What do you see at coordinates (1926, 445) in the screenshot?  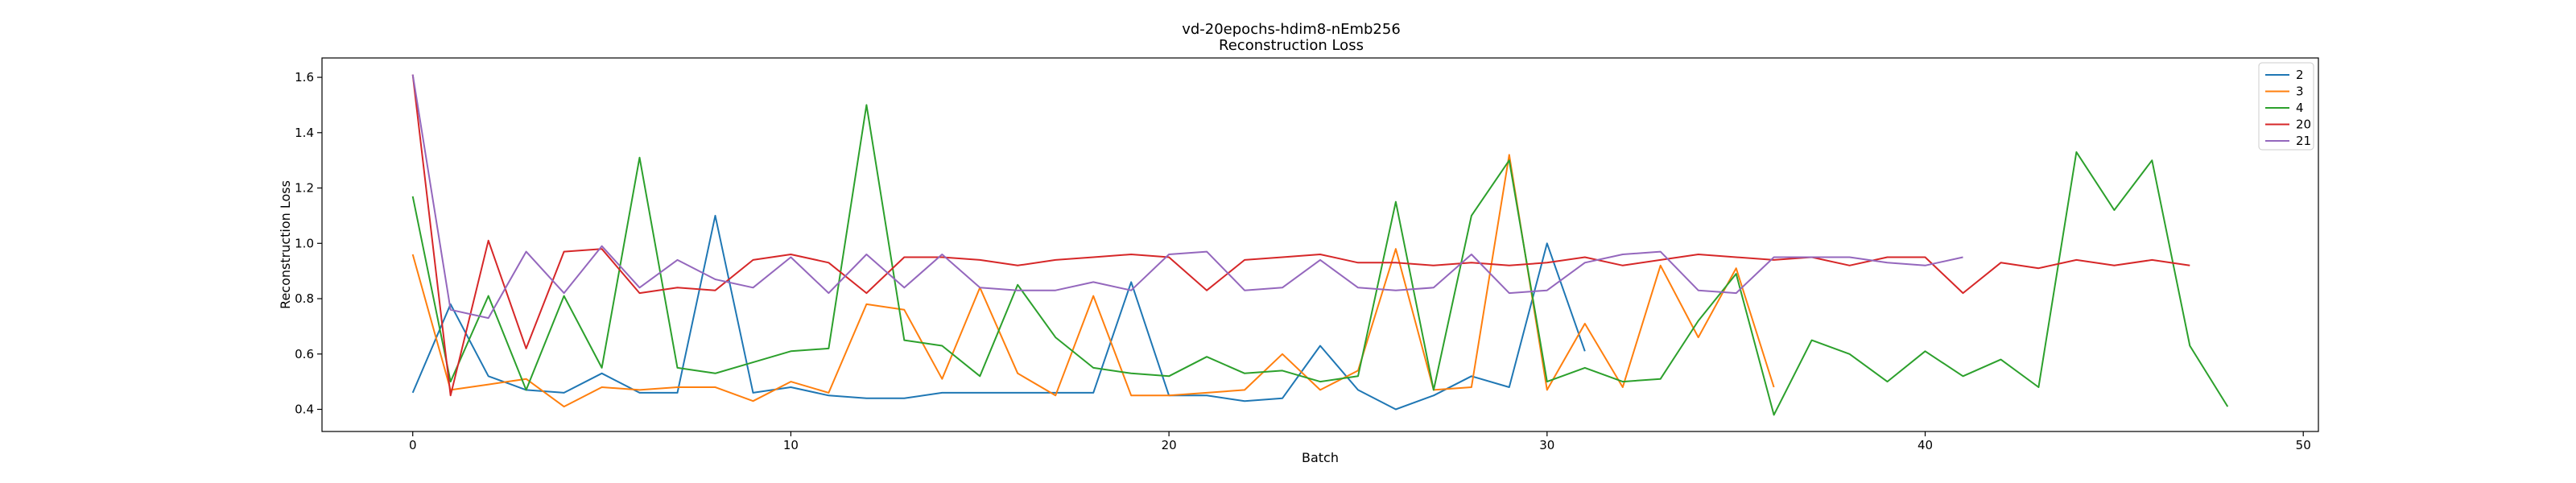 I see `x-tick-label: 40` at bounding box center [1926, 445].